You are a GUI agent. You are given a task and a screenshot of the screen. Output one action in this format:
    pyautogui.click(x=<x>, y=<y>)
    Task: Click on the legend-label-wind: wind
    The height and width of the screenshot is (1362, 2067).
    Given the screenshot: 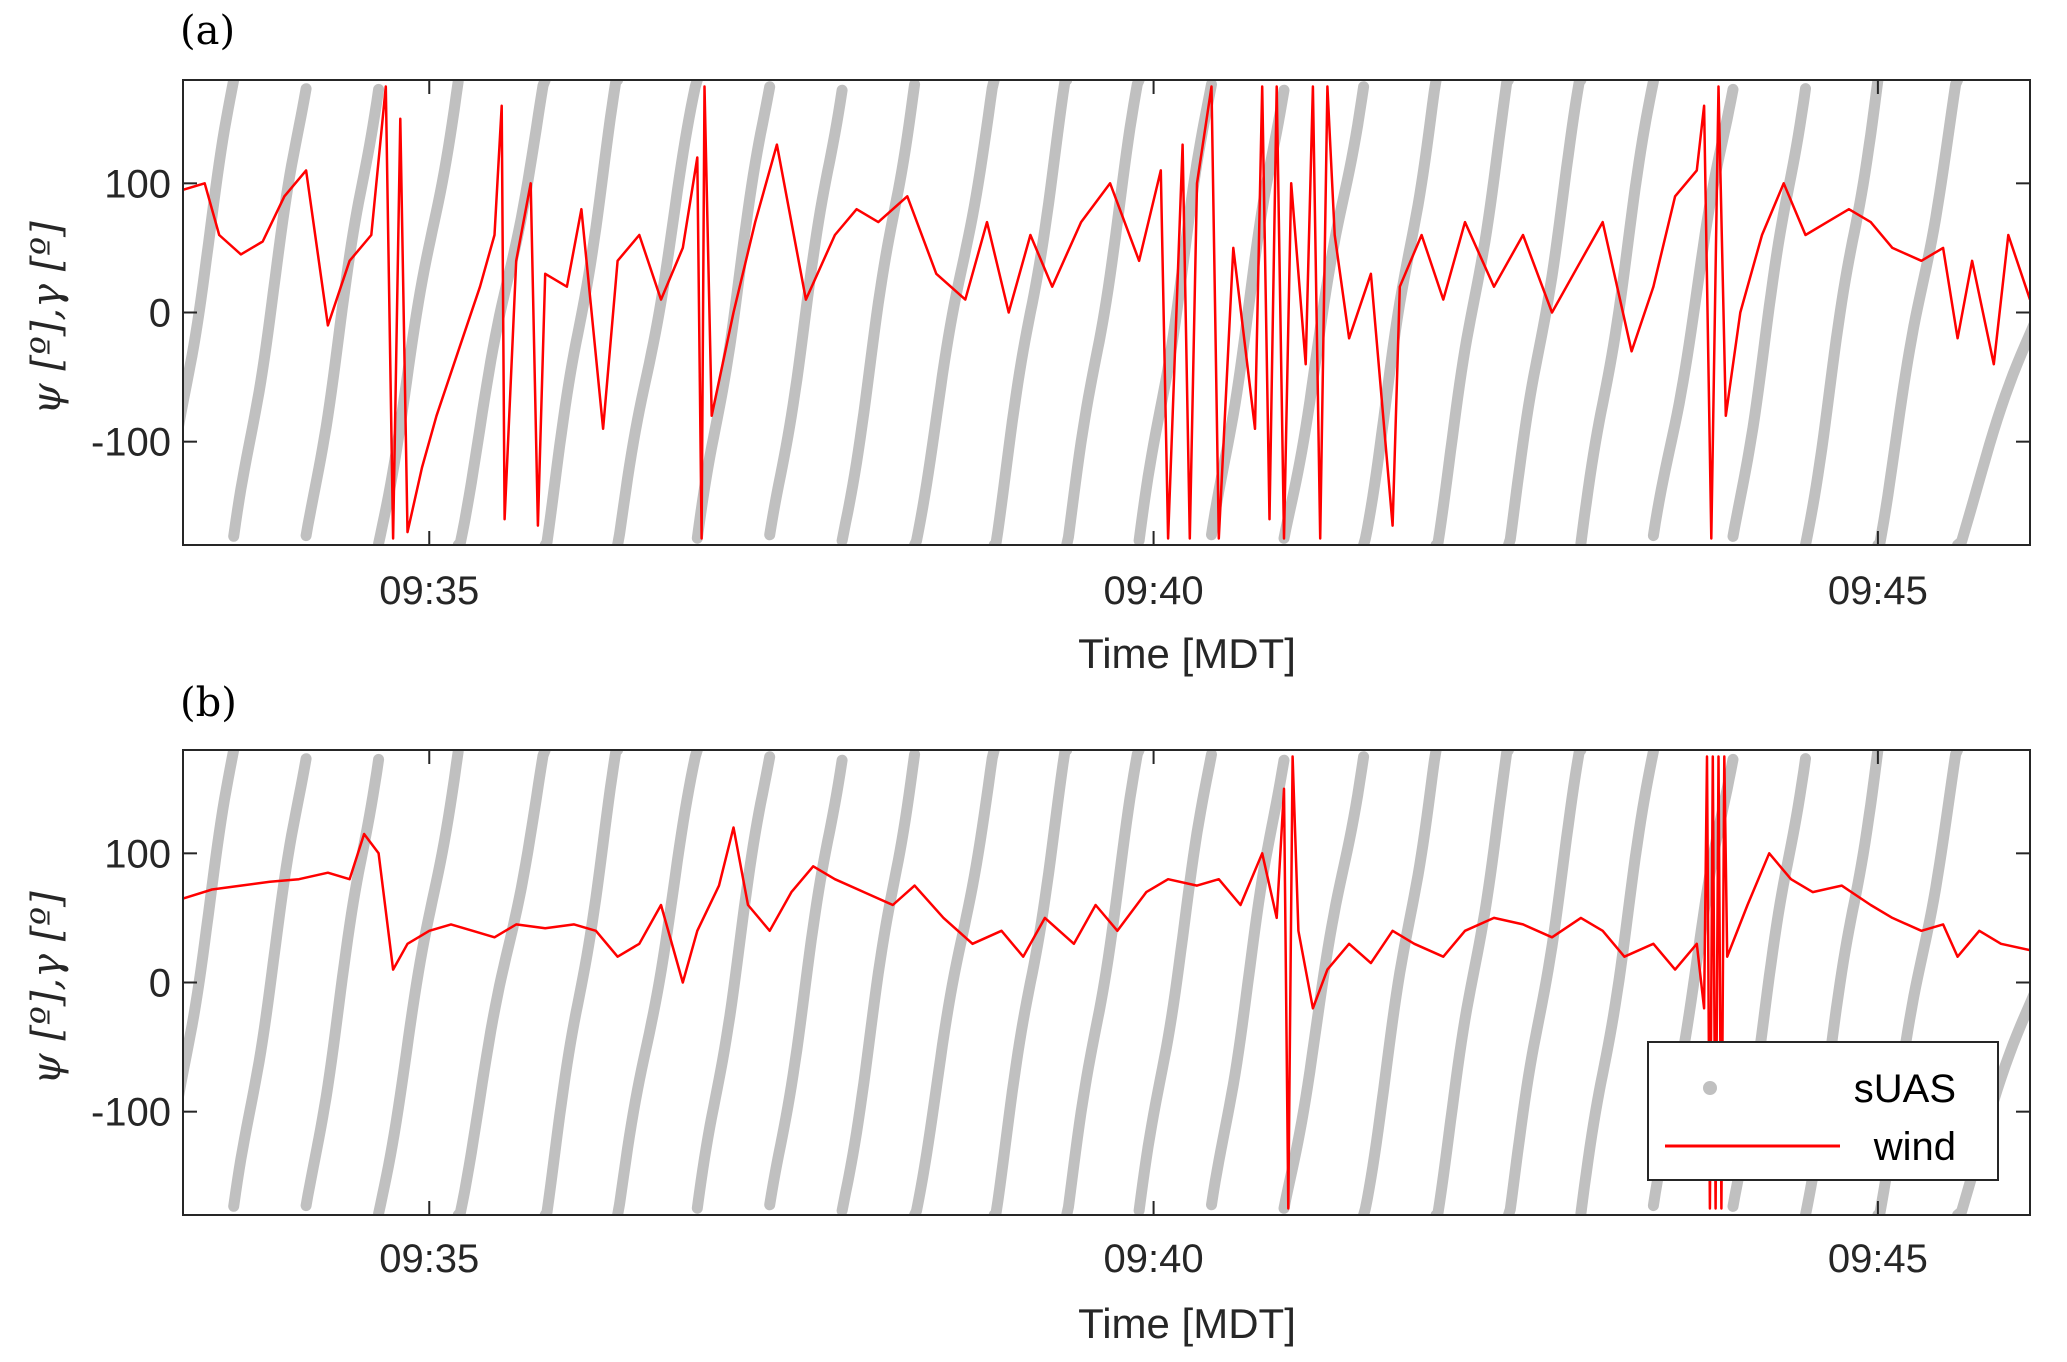 What is the action you would take?
    pyautogui.click(x=1914, y=1147)
    